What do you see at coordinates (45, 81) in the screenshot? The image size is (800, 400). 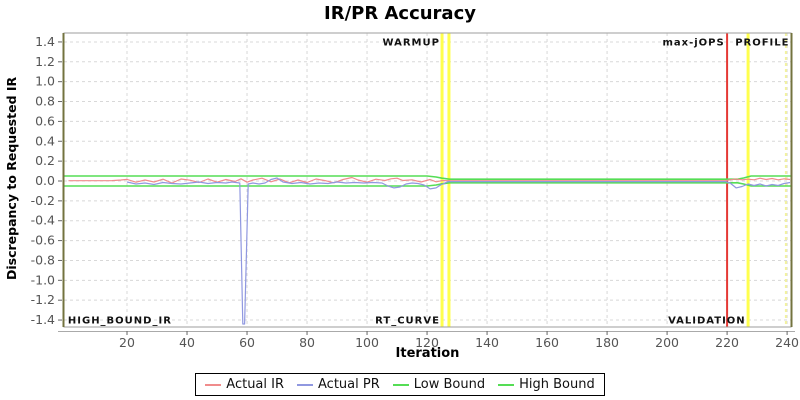 I see `y-tick-label: 1.0` at bounding box center [45, 81].